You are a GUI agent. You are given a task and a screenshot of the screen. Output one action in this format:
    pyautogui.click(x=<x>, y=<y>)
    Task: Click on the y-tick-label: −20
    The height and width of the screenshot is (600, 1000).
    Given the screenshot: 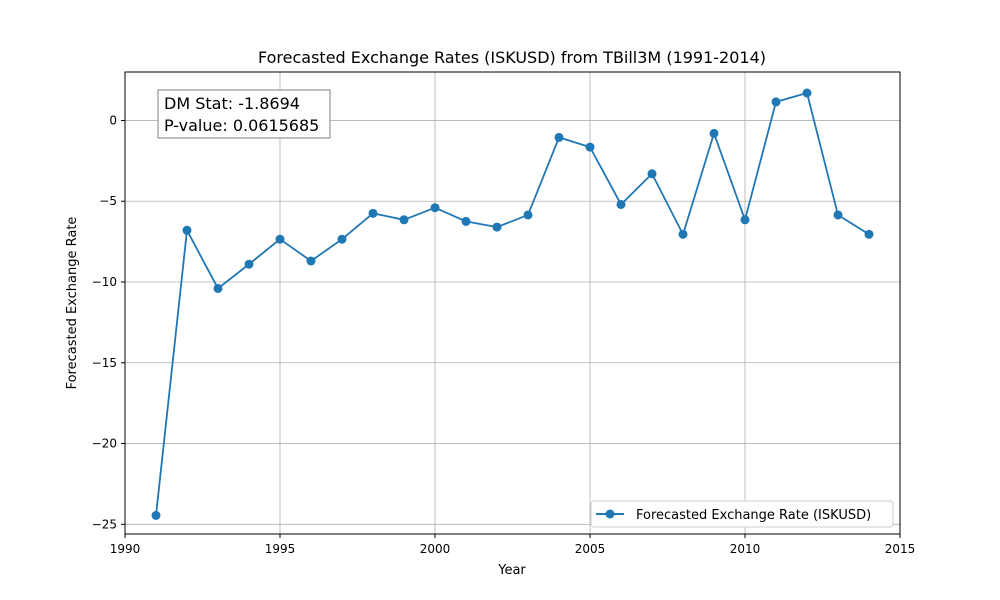 What is the action you would take?
    pyautogui.click(x=104, y=444)
    